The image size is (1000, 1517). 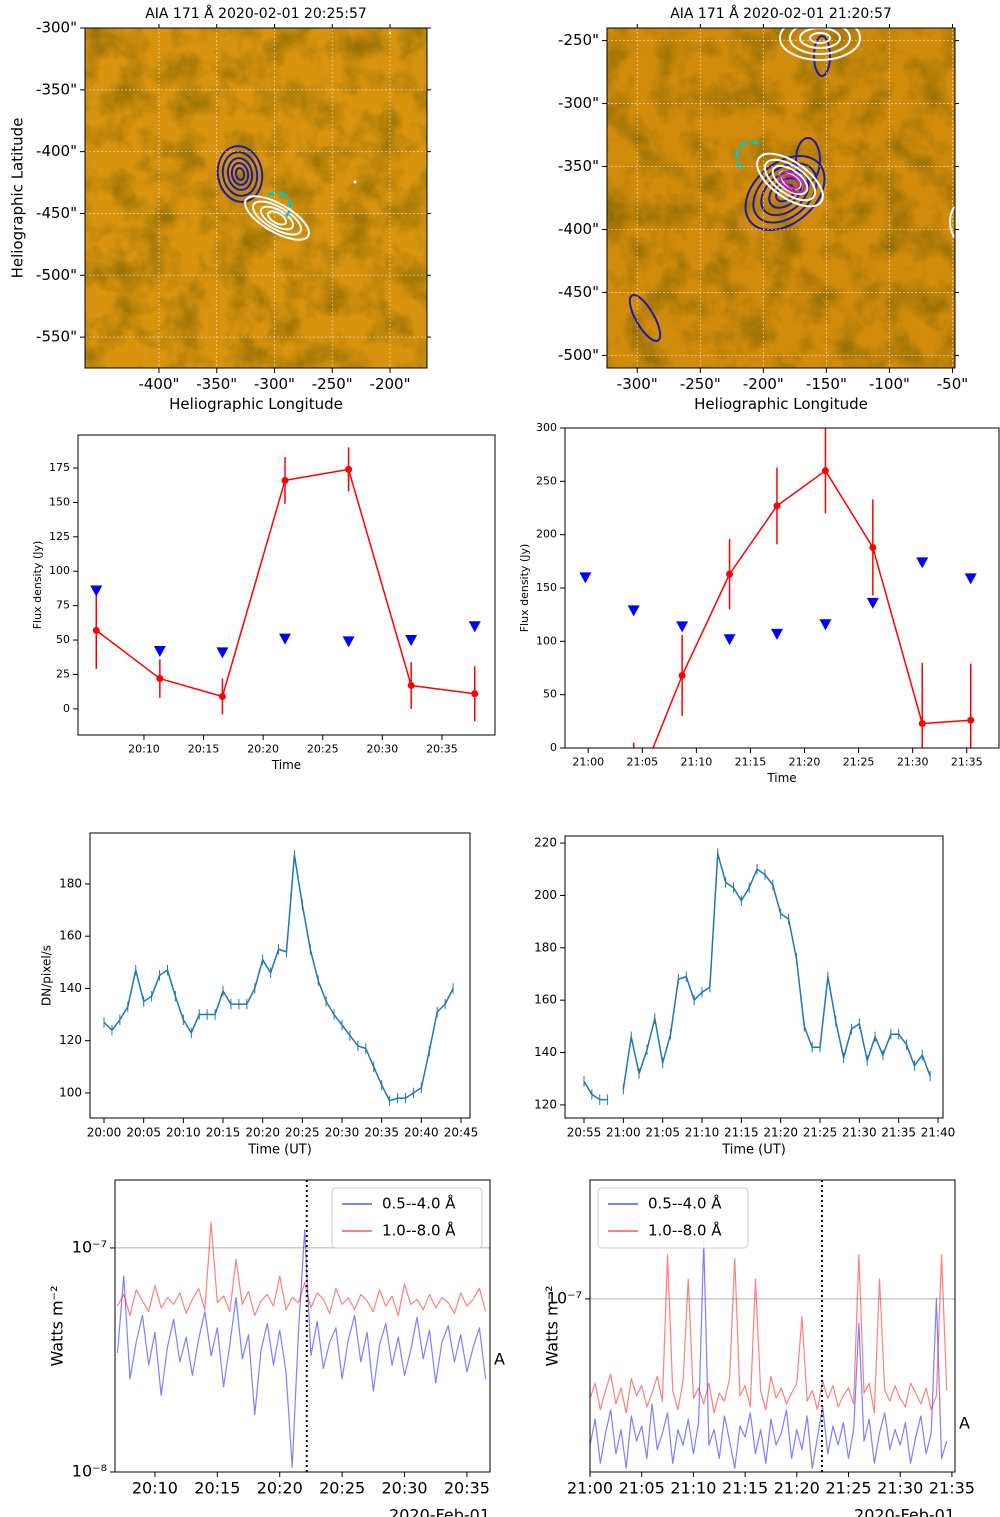 I want to click on date-label: 2020-Feb-01, so click(x=439, y=1511).